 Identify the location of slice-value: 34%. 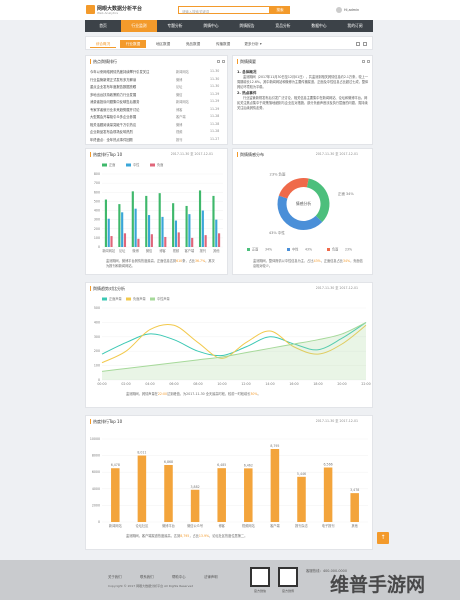
(350, 194).